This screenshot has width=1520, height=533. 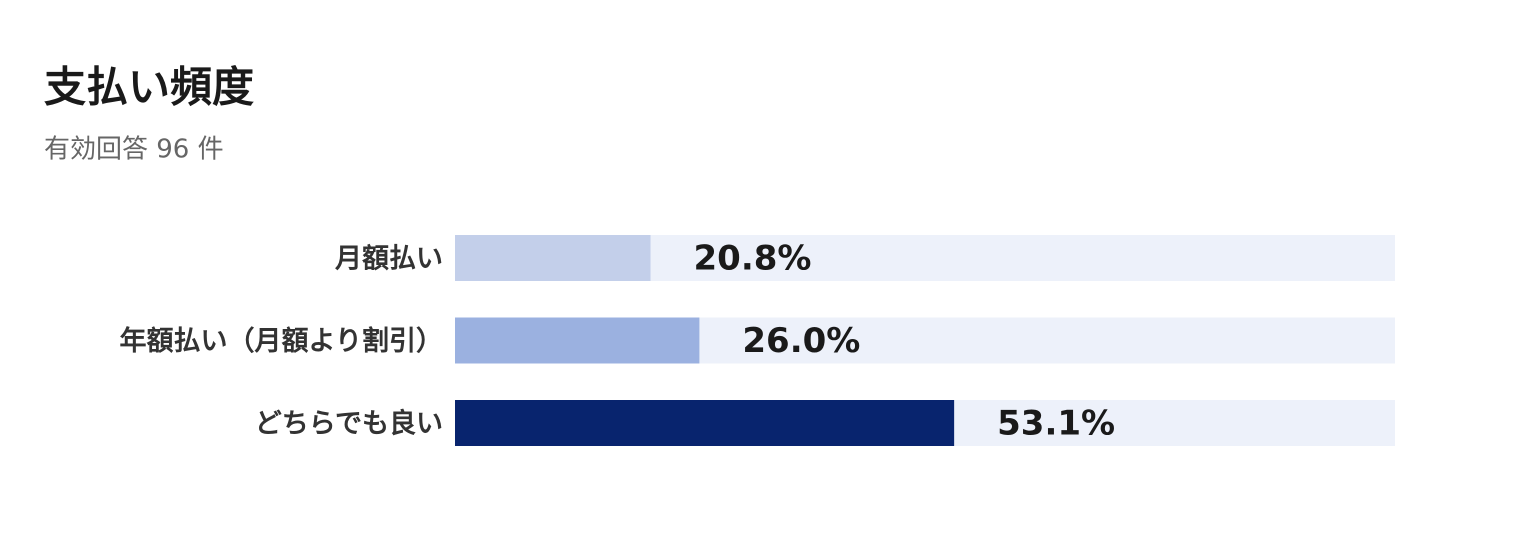 I want to click on value-label: 26.0%, so click(x=801, y=341).